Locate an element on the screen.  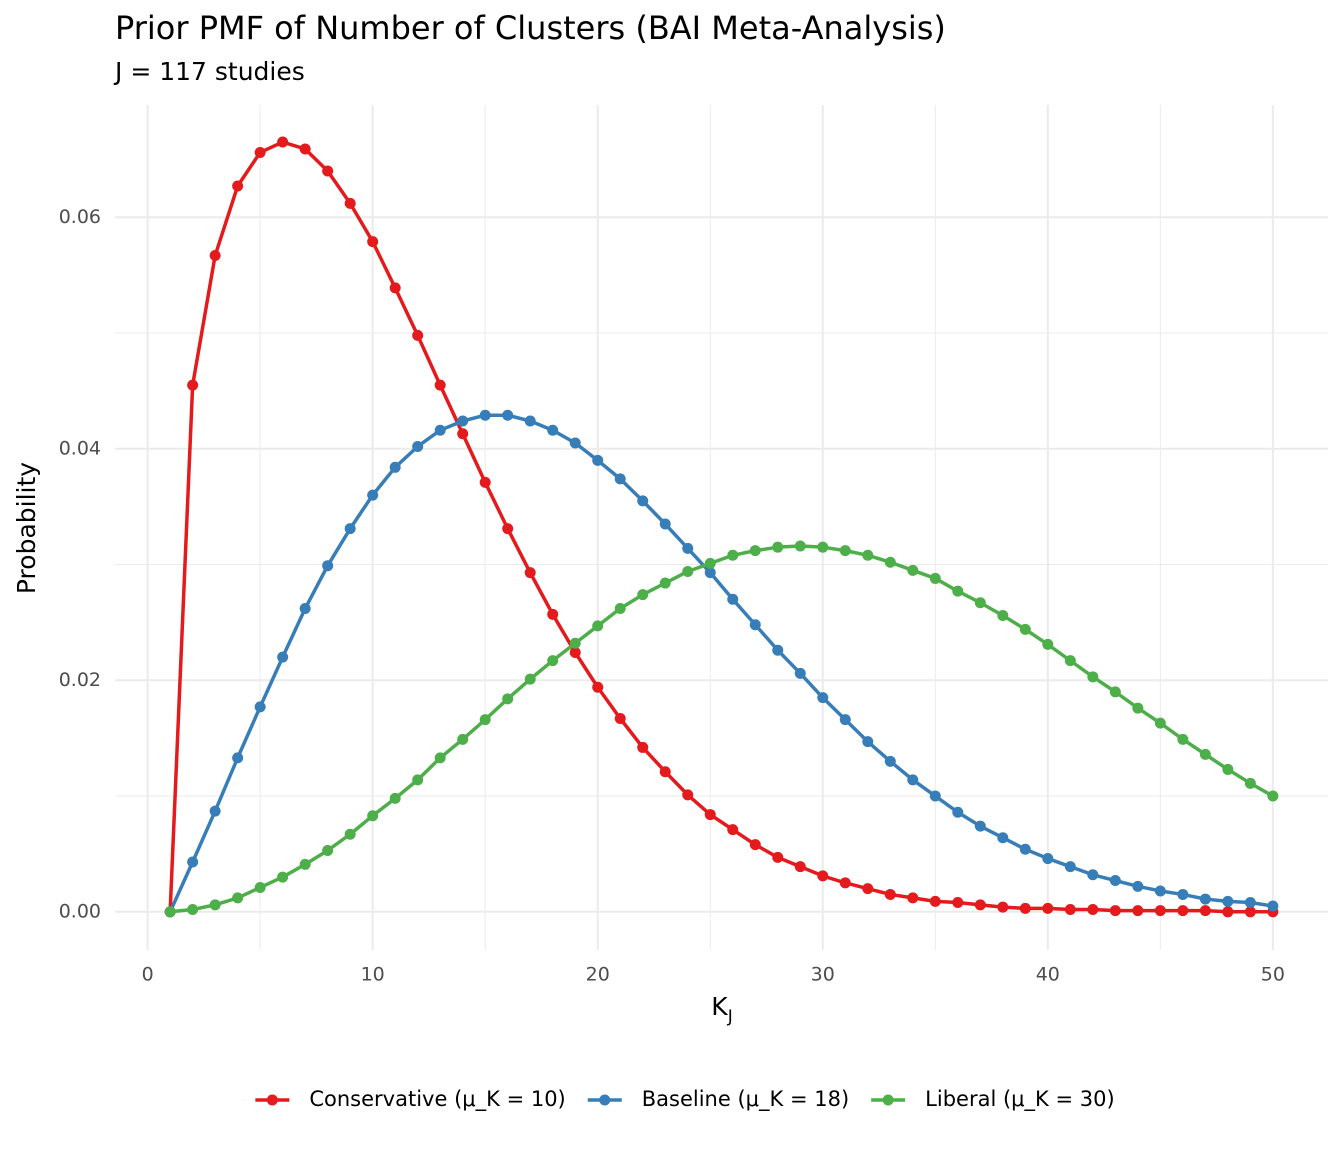
x-axis-title-sub: J is located at coordinates (730, 1017).